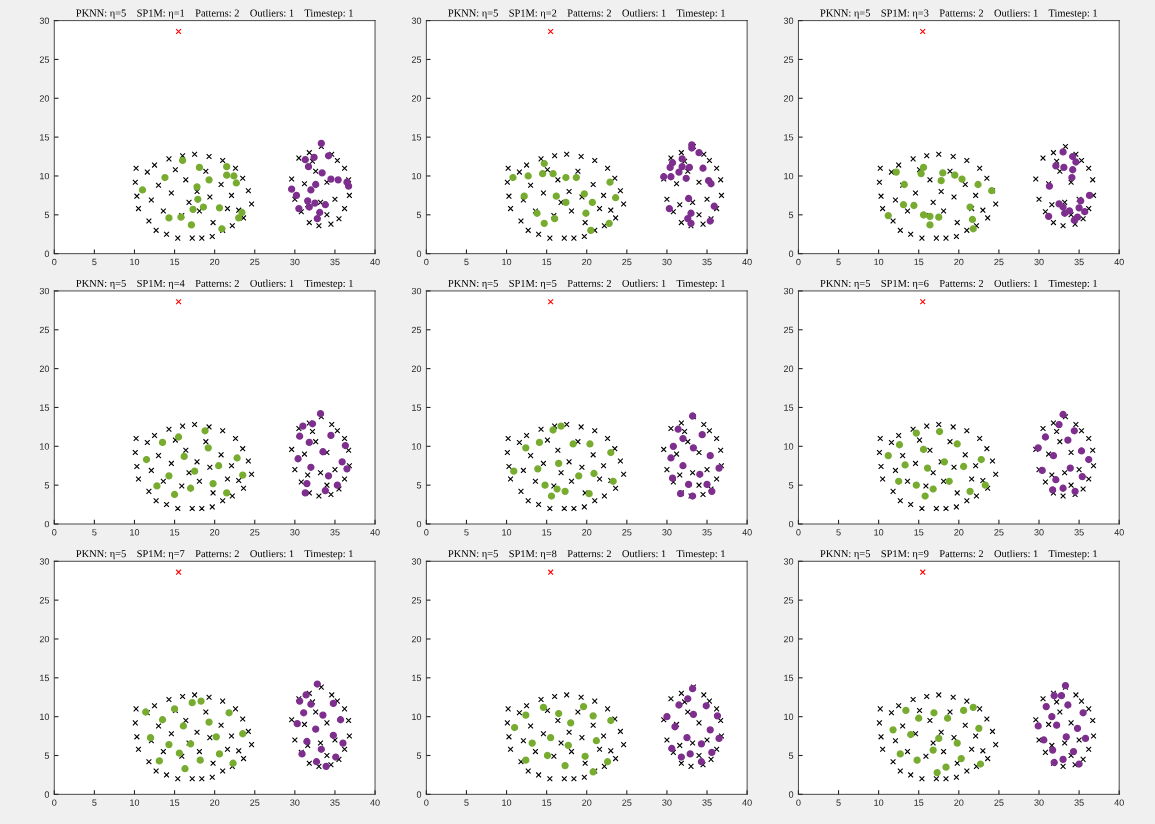  I want to click on x-tick-label: 0, so click(54, 262).